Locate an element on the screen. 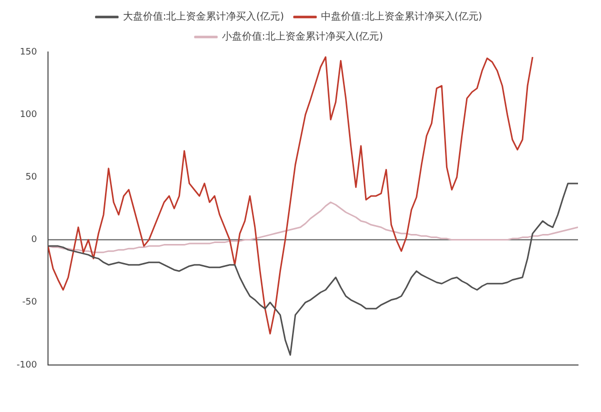  y-tick-label: 100 is located at coordinates (29, 115).